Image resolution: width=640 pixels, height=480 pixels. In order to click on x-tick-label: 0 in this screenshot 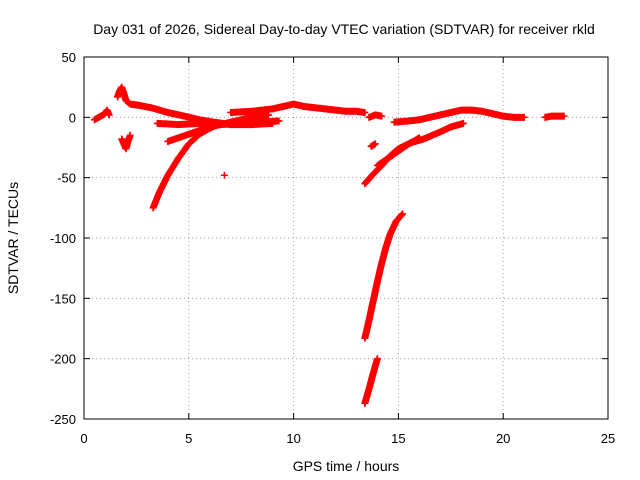, I will do `click(83, 438)`.